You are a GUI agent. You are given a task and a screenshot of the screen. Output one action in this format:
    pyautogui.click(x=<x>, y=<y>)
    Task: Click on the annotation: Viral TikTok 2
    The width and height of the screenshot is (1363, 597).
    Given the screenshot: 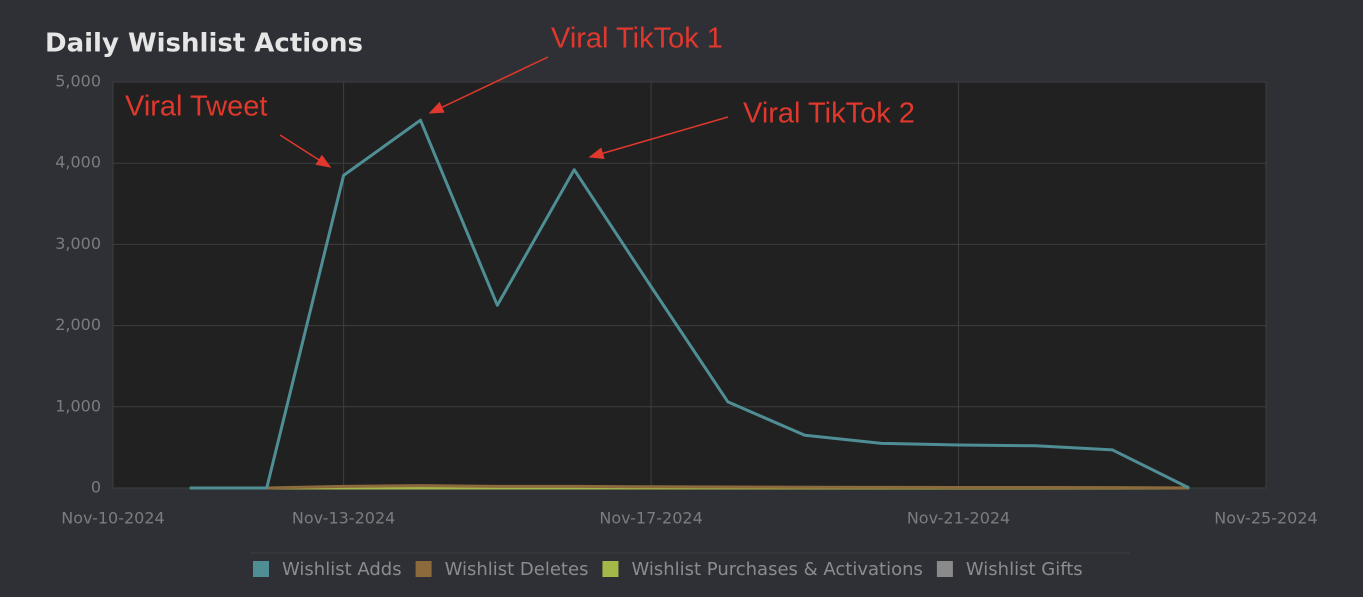 What is the action you would take?
    pyautogui.click(x=829, y=114)
    